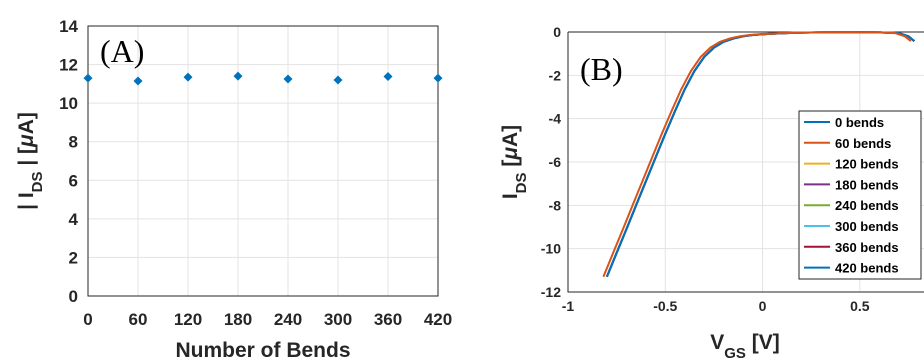 The width and height of the screenshot is (924, 358). I want to click on panel-a-x-tick-label: 60, so click(138, 319).